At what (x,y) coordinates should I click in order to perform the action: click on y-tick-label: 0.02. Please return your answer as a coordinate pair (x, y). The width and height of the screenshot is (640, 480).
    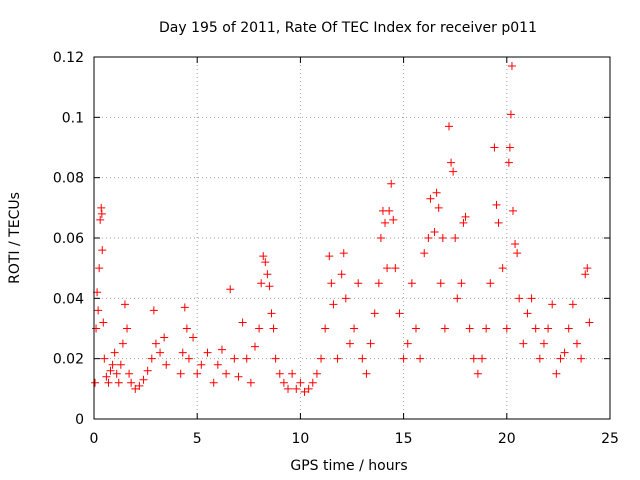
    Looking at the image, I should click on (68, 360).